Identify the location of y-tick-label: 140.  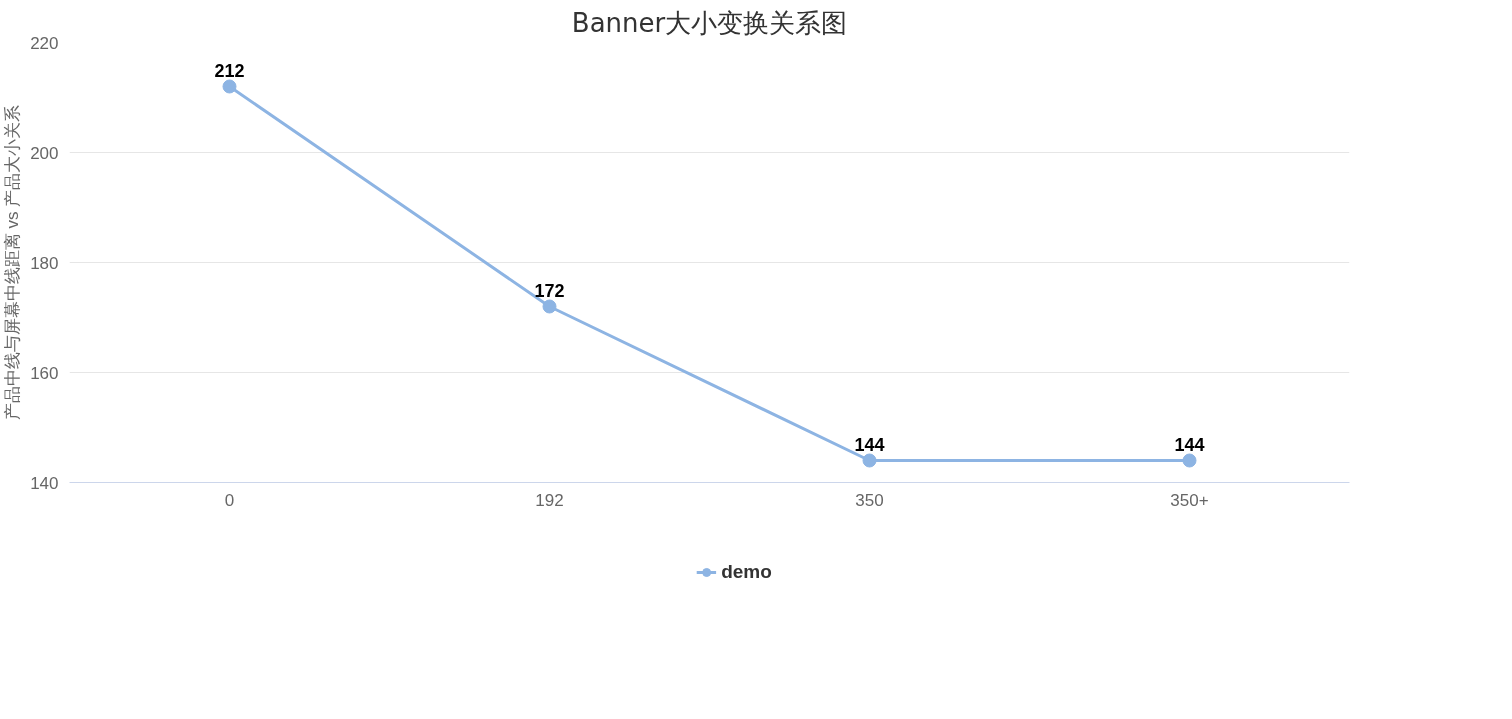
(44, 483).